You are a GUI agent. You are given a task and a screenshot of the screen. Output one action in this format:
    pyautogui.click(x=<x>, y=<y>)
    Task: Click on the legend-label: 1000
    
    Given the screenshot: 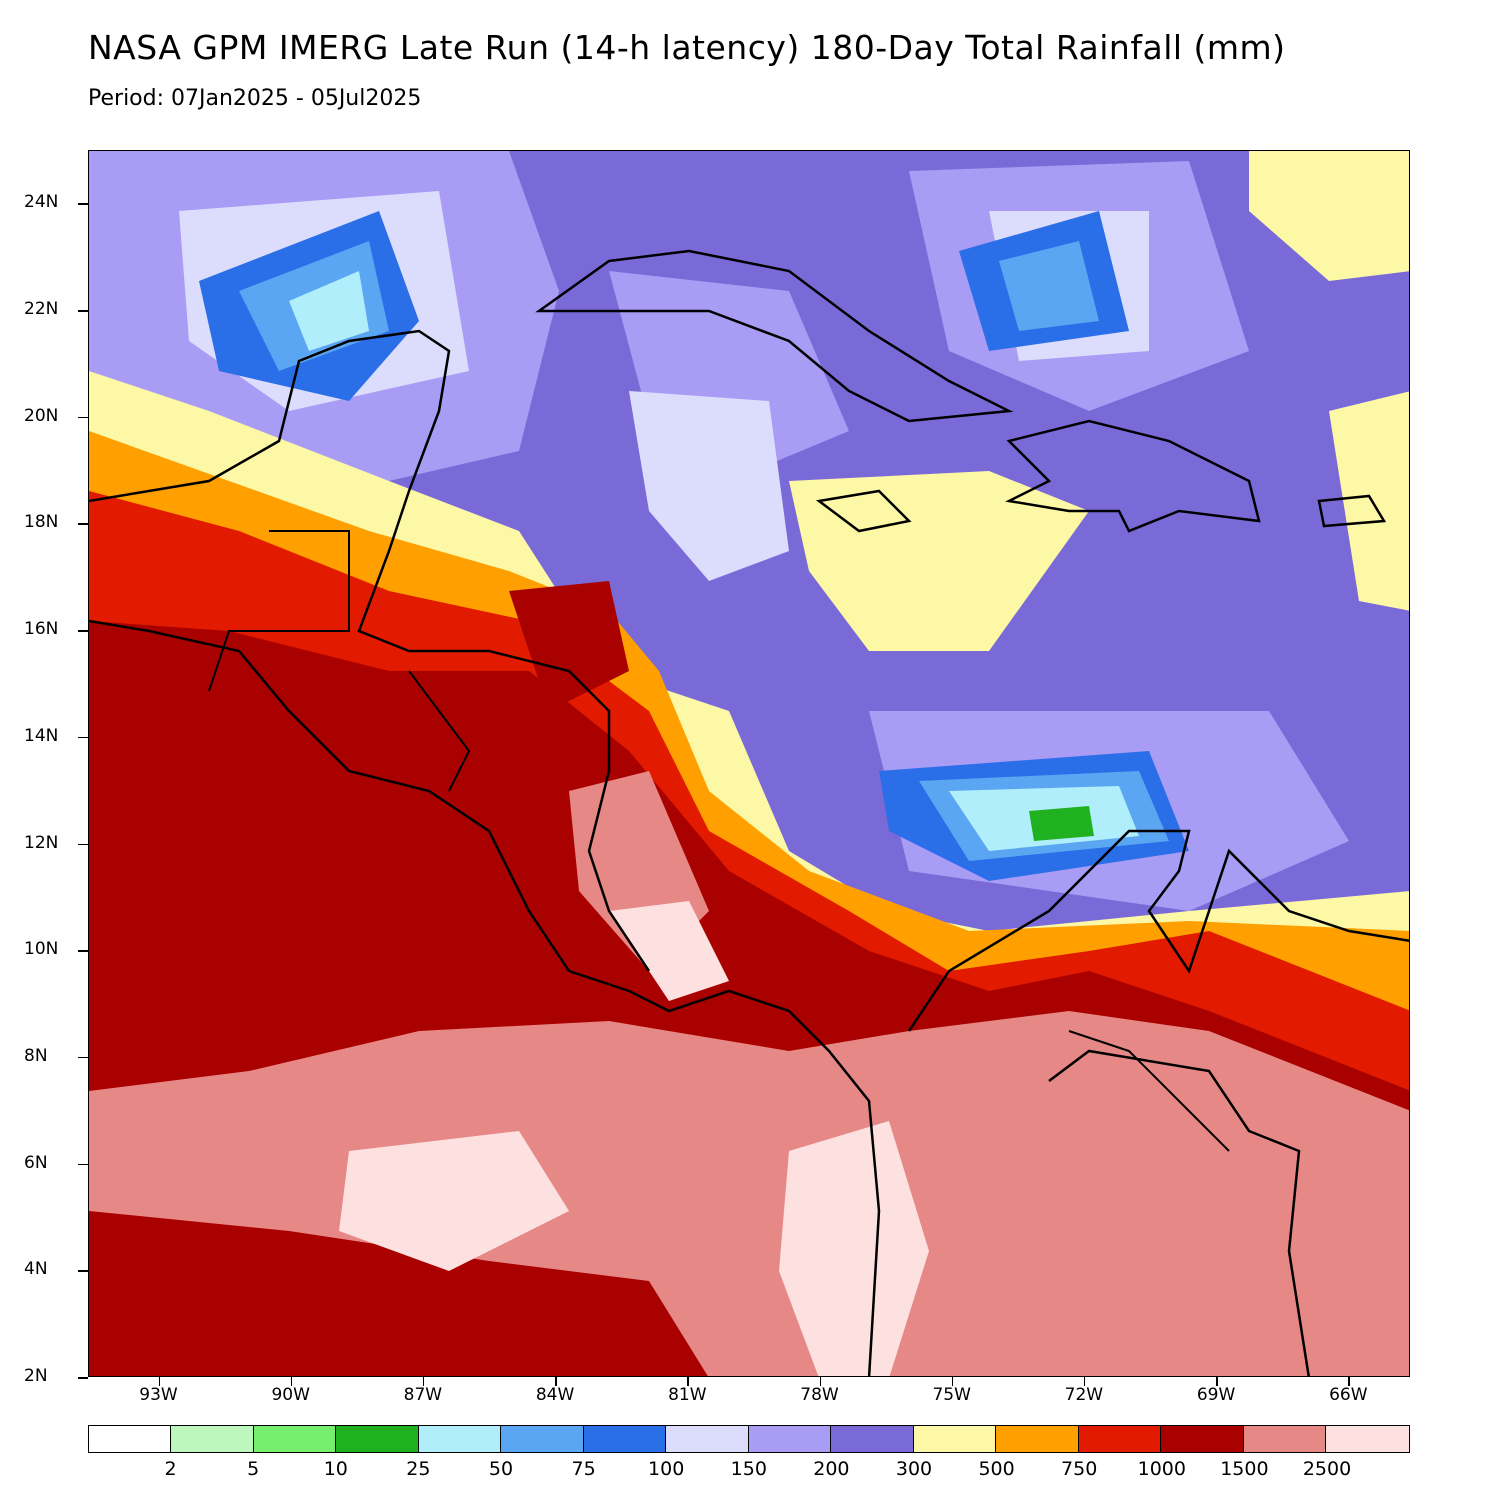 What is the action you would take?
    pyautogui.click(x=1161, y=1469)
    